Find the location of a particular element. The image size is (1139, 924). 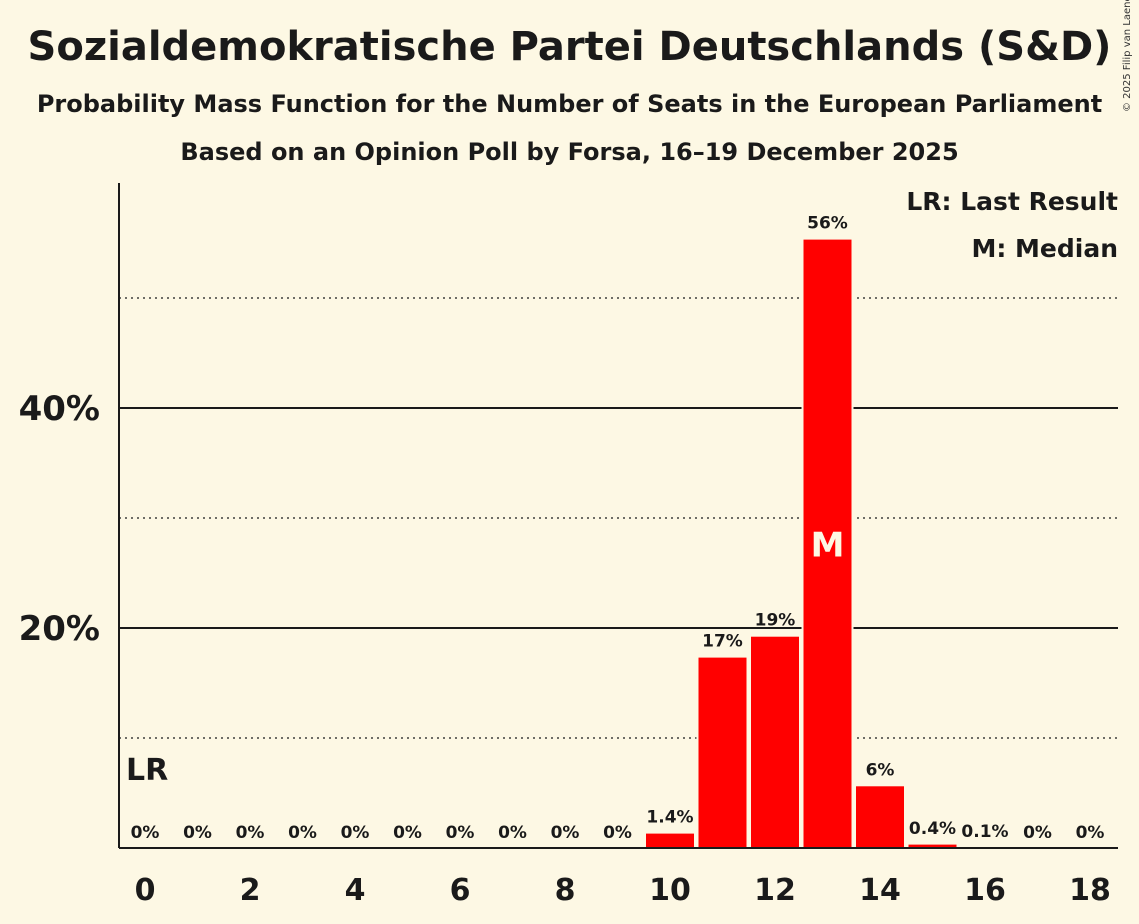

last-result-marker: LR is located at coordinates (147, 770).